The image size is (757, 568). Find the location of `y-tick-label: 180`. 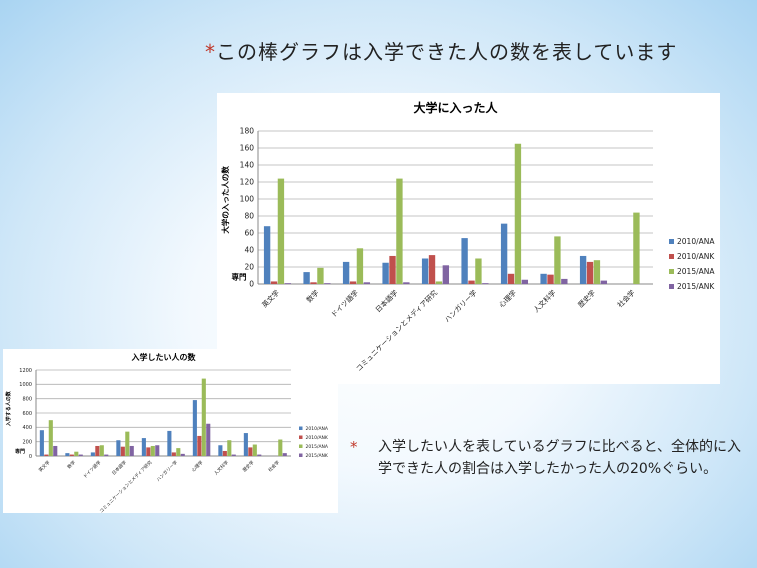

y-tick-label: 180 is located at coordinates (247, 131).